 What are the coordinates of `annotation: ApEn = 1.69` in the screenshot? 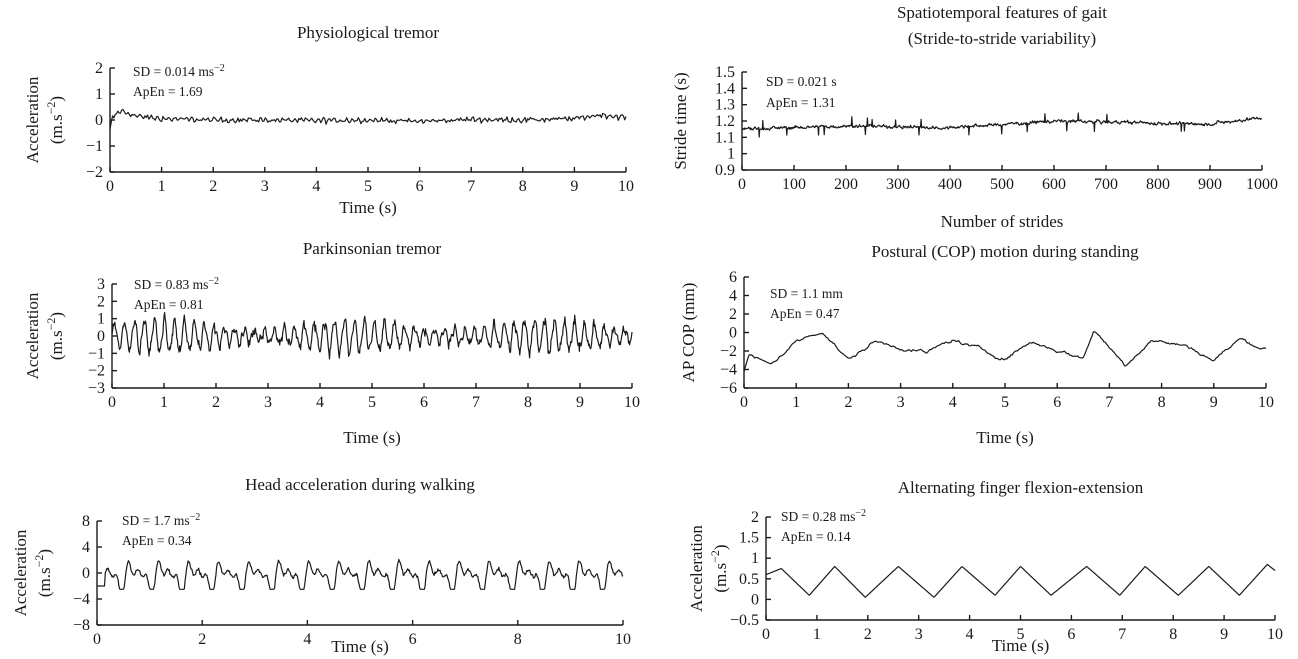 It's located at (168, 91).